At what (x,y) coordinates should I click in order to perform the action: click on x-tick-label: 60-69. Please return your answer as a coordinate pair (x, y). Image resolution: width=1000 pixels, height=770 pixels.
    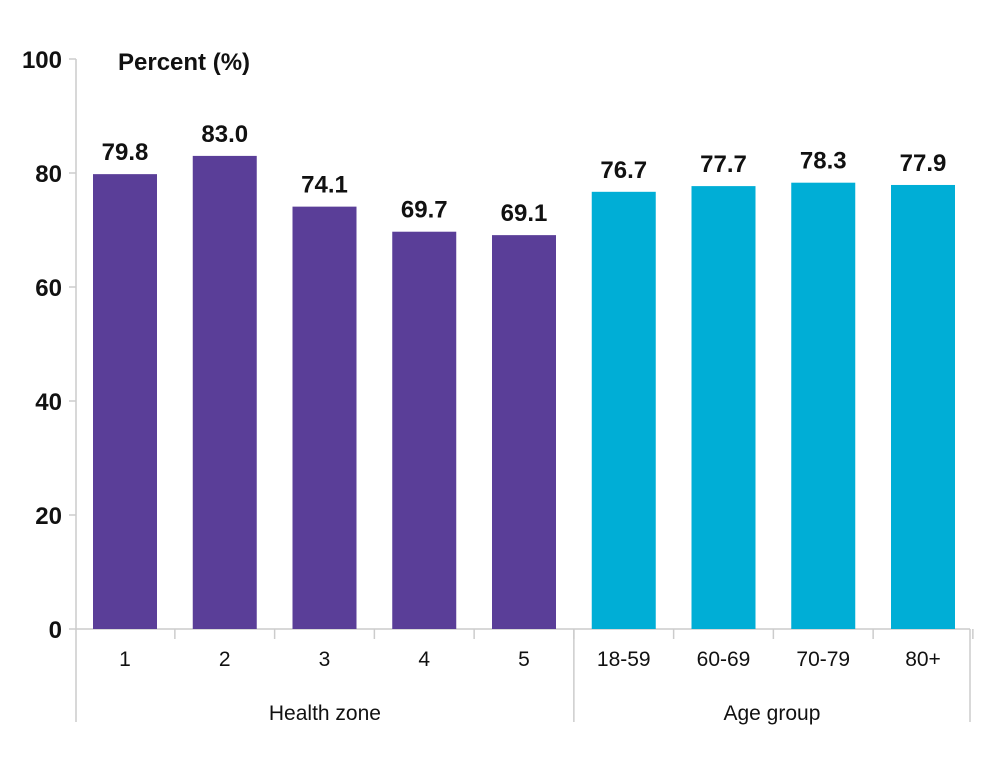
    Looking at the image, I should click on (724, 659).